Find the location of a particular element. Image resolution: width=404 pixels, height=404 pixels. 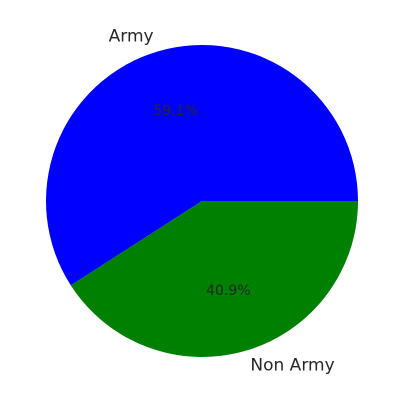

percent-label-non-army: 40.9% is located at coordinates (228, 291).